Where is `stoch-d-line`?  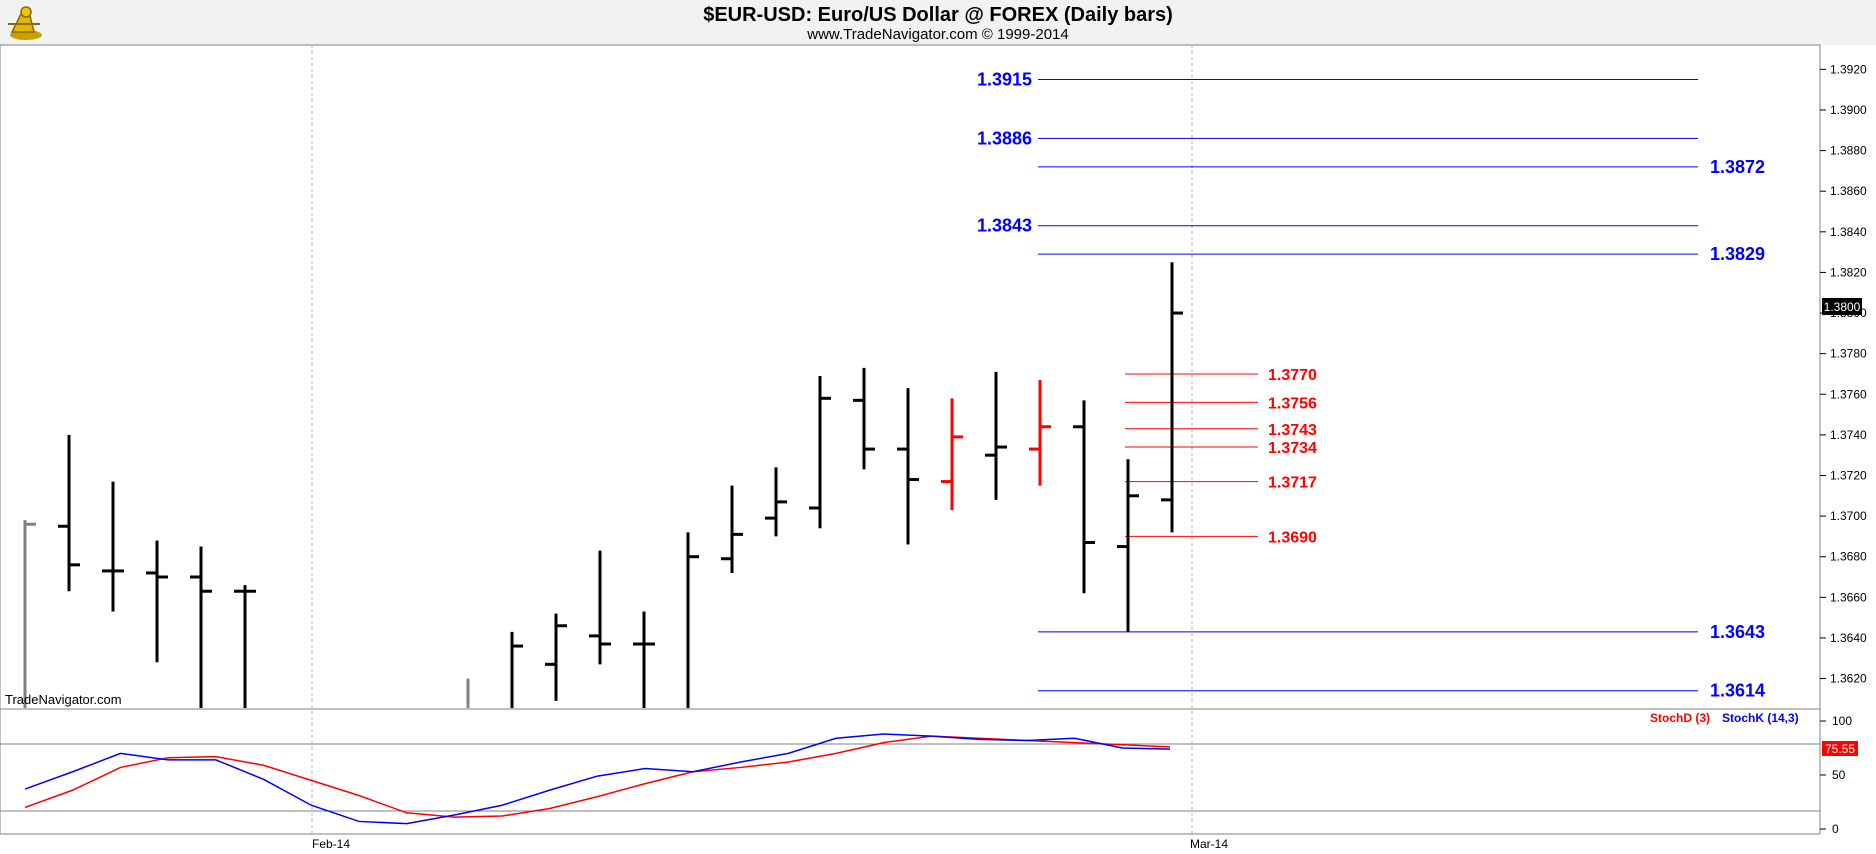
stoch-d-line is located at coordinates (597, 776).